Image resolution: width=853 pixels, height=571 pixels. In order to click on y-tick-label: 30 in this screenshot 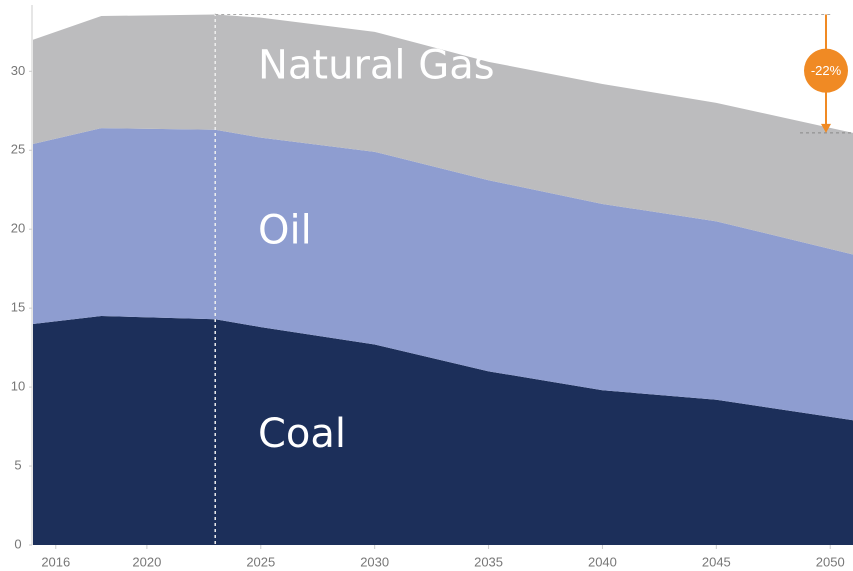, I will do `click(18, 70)`.